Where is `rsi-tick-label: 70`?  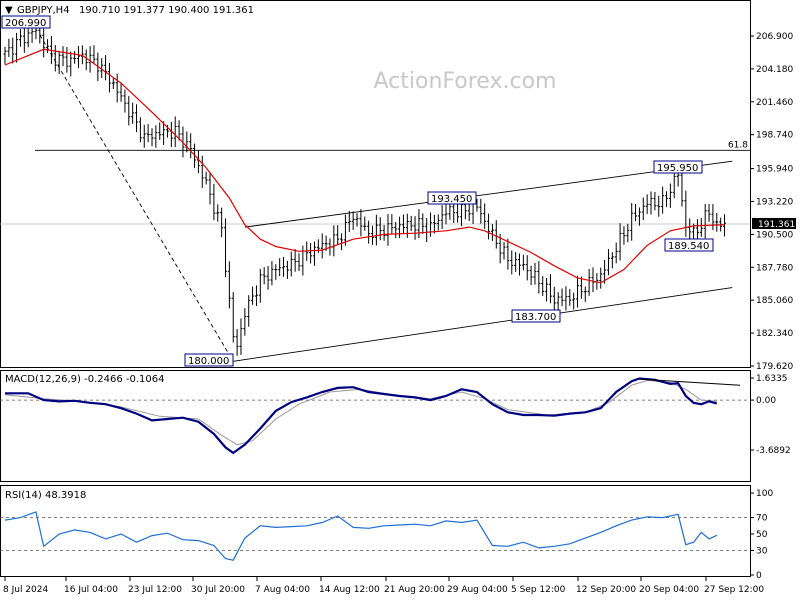
rsi-tick-label: 70 is located at coordinates (762, 519).